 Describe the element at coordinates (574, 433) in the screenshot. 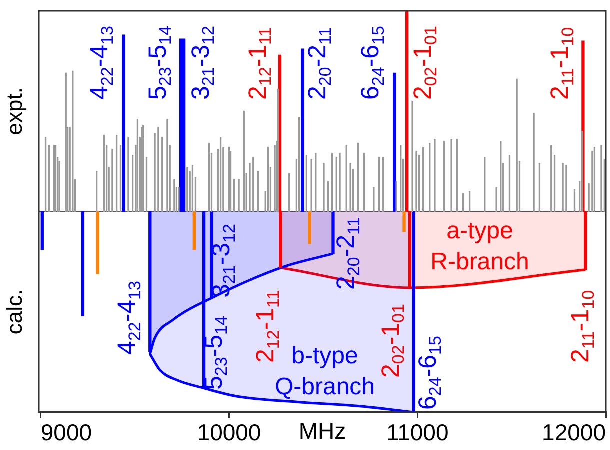

I see `x-tick-label: 12000` at that location.